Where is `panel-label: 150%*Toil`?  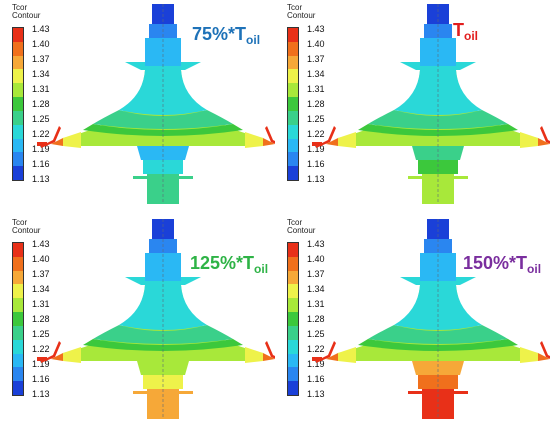
panel-label: 150%*Toil is located at coordinates (502, 264).